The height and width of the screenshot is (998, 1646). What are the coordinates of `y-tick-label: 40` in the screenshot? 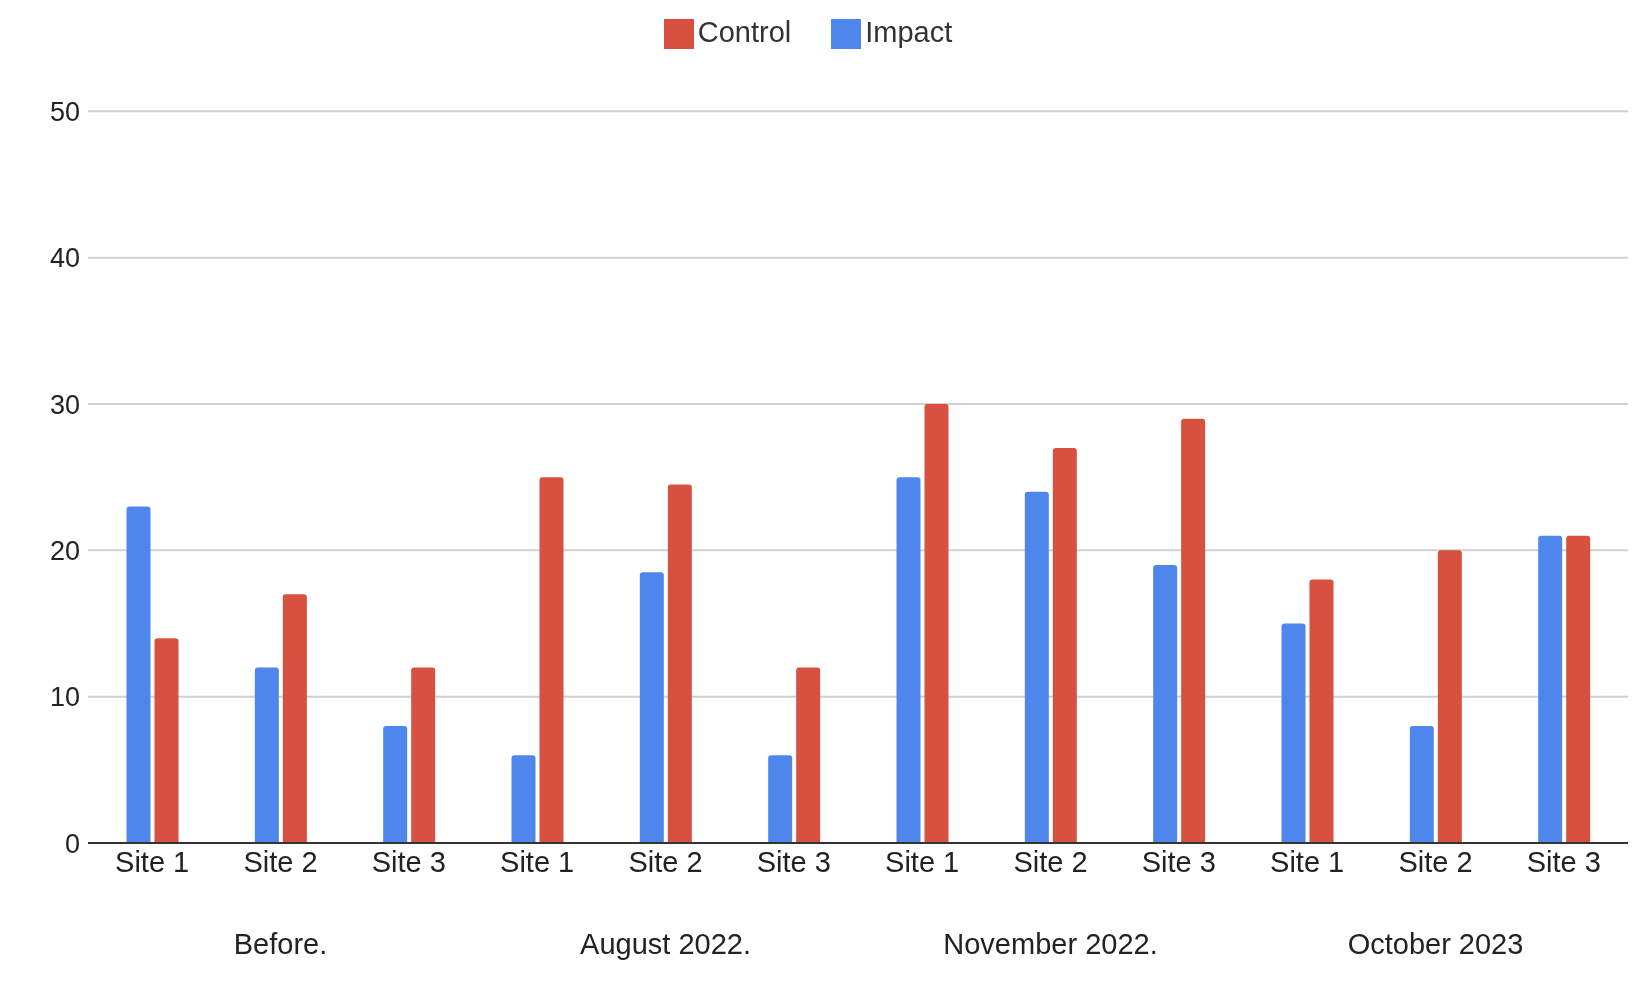 It's located at (64, 258).